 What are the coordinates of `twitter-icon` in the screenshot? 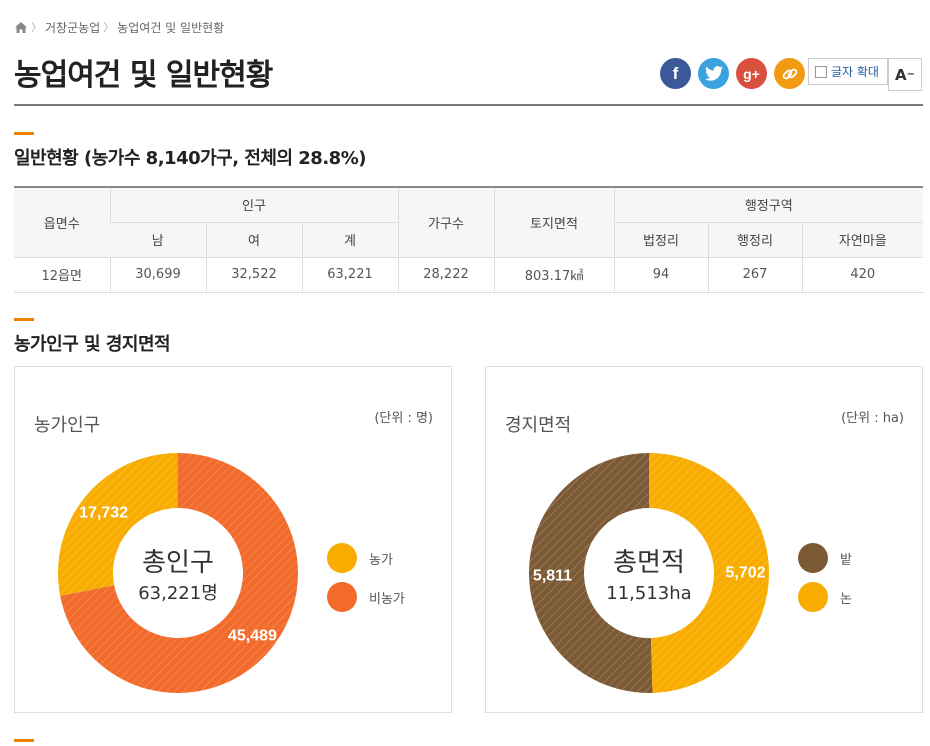 It's located at (713, 73).